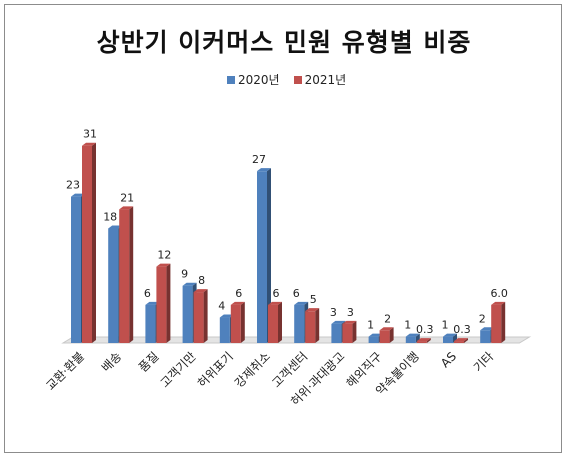  I want to click on chart-legend: 2020년 2021년, so click(286, 79).